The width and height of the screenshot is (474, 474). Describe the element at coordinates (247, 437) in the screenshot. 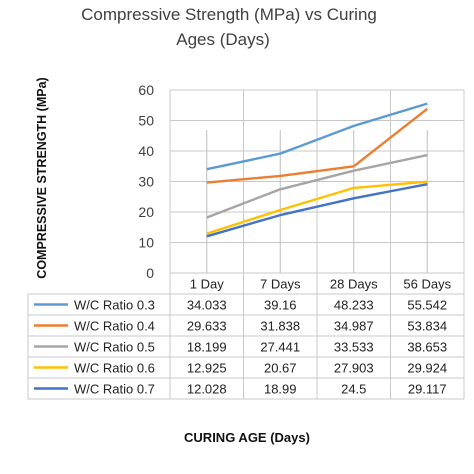

I see `x-axis-label-text: CURING AGE (Days)` at that location.